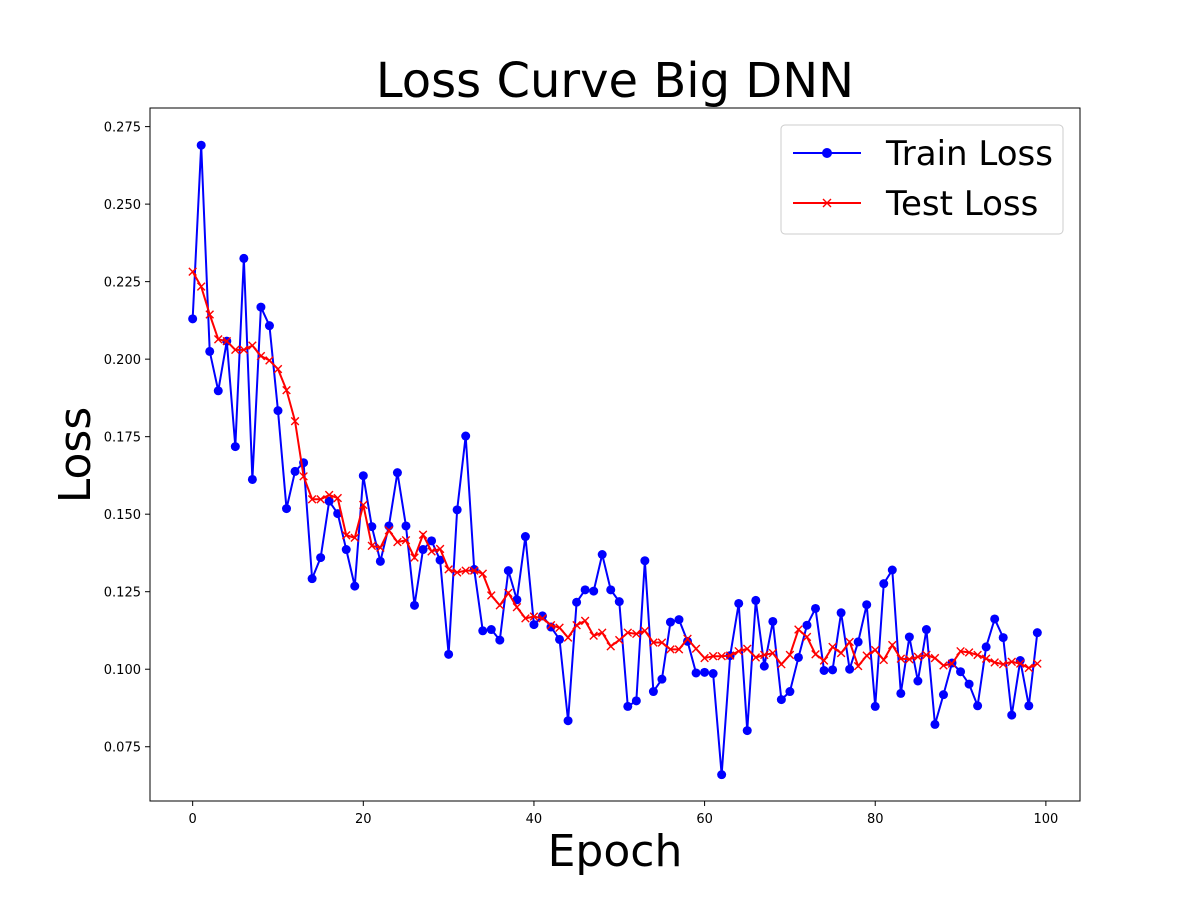 This screenshot has height=900, width=1200. What do you see at coordinates (122, 283) in the screenshot?
I see `y-tick-label: 0.225` at bounding box center [122, 283].